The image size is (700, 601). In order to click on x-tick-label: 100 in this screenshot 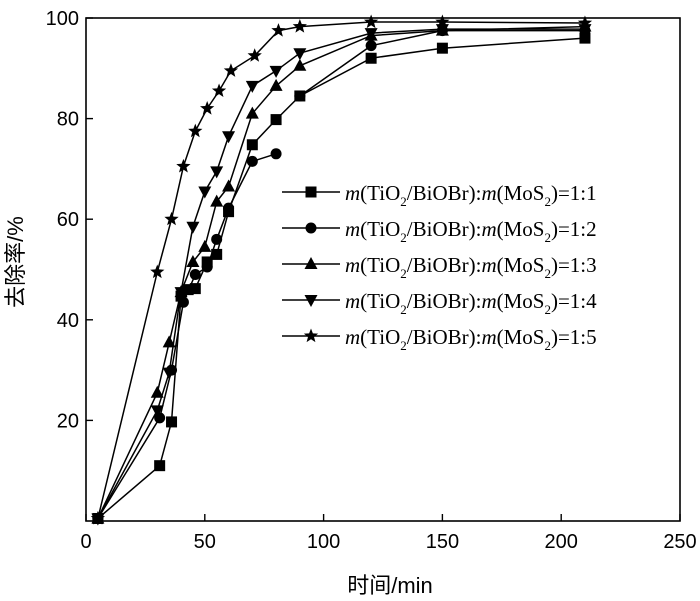, I will do `click(323, 542)`.